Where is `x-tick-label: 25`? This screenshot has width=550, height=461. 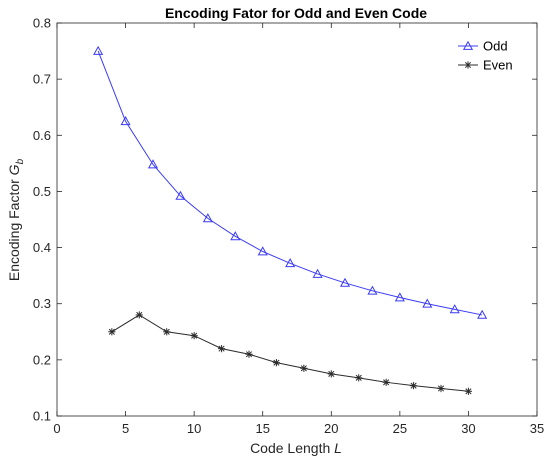
x-tick-label: 25 is located at coordinates (400, 428).